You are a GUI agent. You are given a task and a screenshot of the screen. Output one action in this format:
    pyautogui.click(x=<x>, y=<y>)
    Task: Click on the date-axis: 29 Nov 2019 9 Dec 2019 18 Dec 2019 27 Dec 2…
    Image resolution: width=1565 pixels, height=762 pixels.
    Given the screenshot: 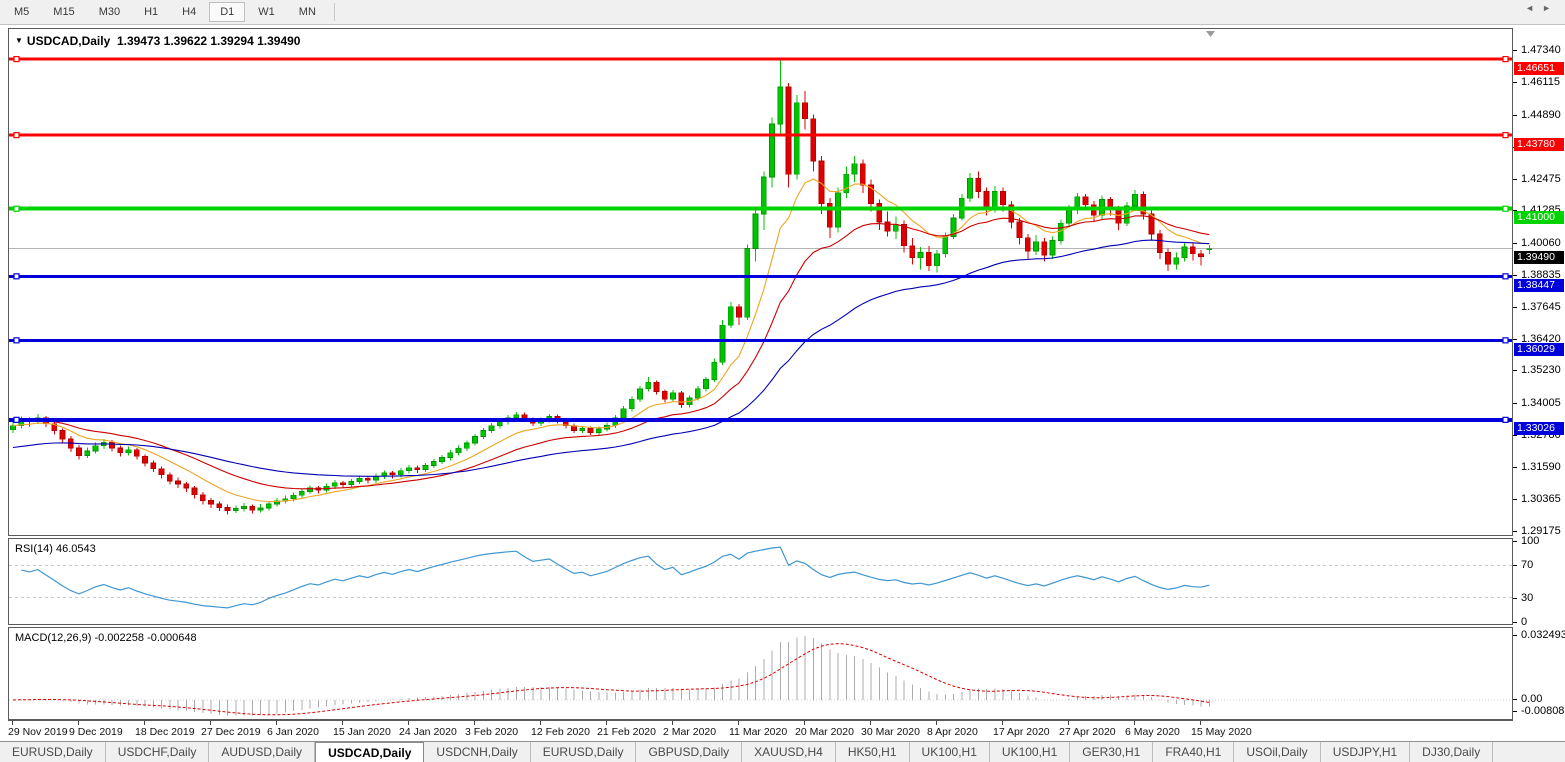 What is the action you would take?
    pyautogui.click(x=760, y=731)
    